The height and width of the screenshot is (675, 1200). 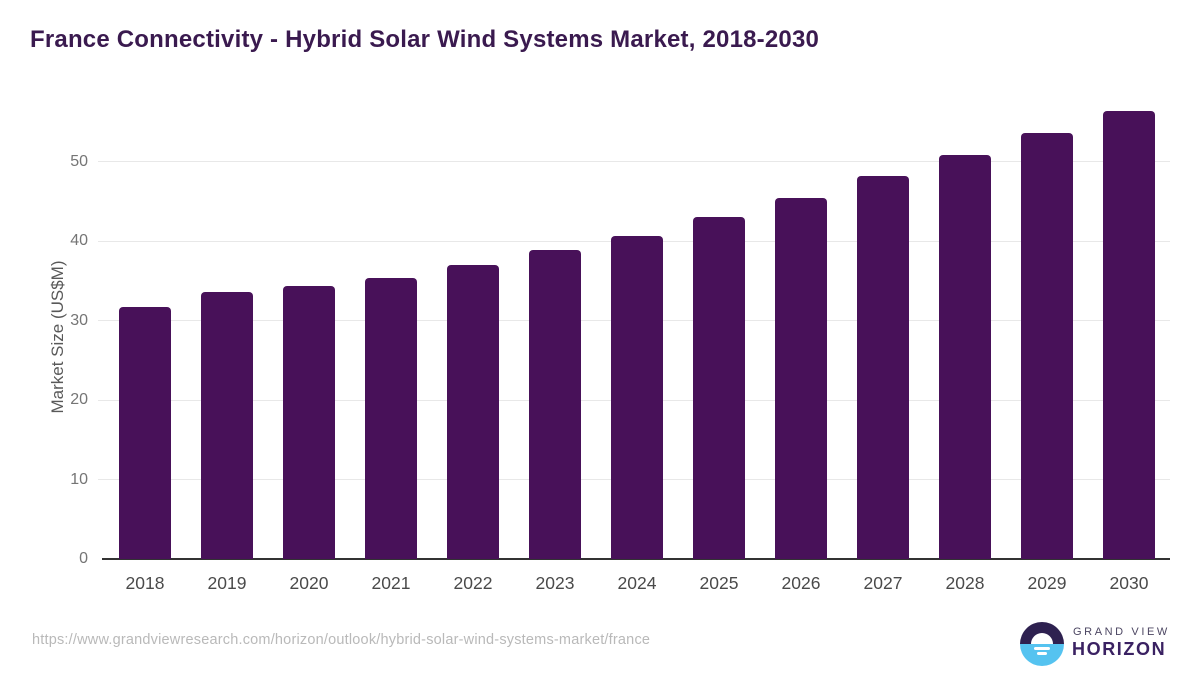 What do you see at coordinates (227, 425) in the screenshot?
I see `bar-2019` at bounding box center [227, 425].